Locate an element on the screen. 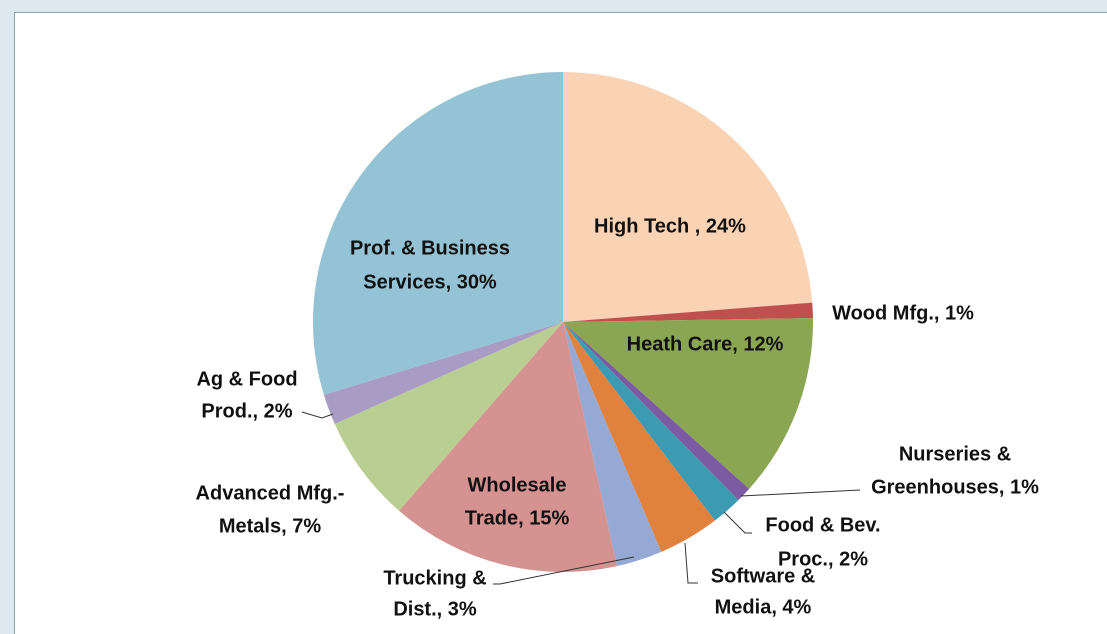  data-label: Ag & Food is located at coordinates (246, 379).